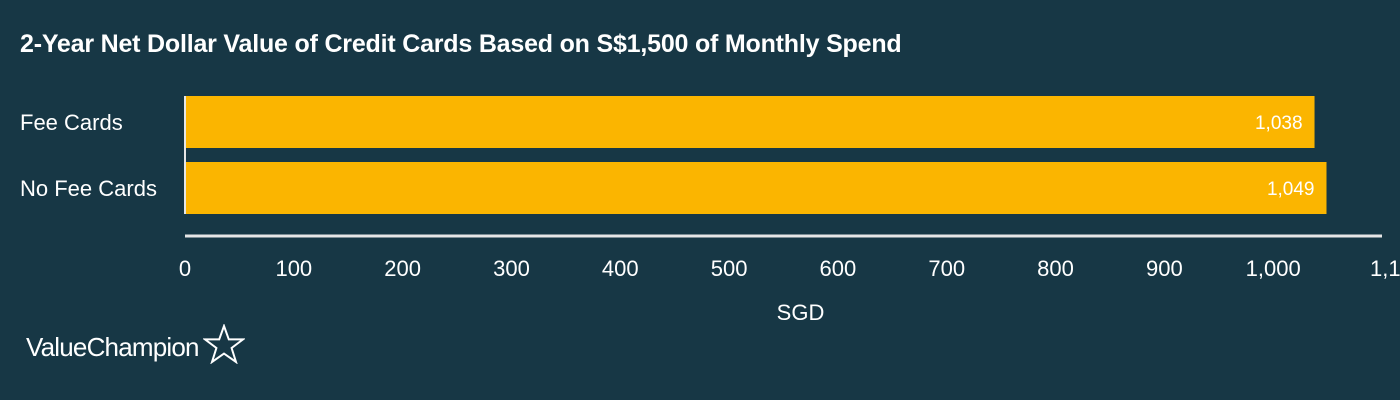 This screenshot has height=400, width=1400. What do you see at coordinates (838, 268) in the screenshot?
I see `x-tick-label: 600` at bounding box center [838, 268].